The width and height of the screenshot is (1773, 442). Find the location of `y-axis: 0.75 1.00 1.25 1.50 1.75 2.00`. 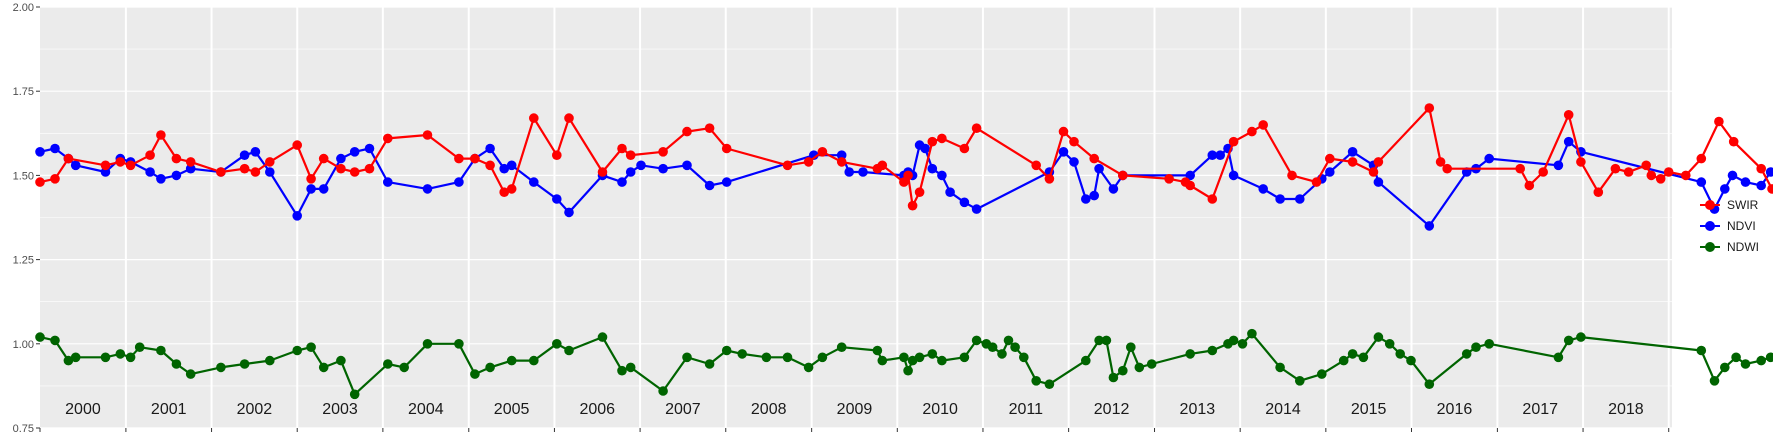

y-axis: 0.75 1.00 1.25 1.50 1.75 2.00 is located at coordinates (26, 218).